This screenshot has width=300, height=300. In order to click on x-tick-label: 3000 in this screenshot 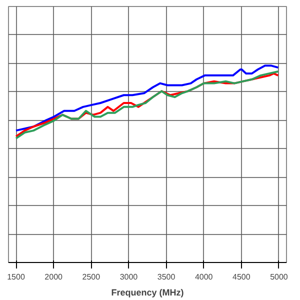, I will do `click(129, 277)`.